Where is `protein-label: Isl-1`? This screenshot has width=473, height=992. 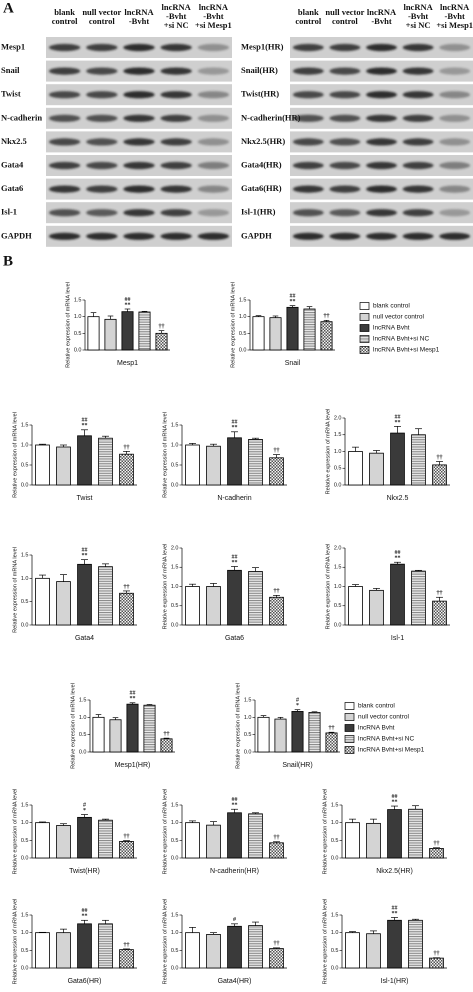 protein-label: Isl-1 is located at coordinates (9, 212).